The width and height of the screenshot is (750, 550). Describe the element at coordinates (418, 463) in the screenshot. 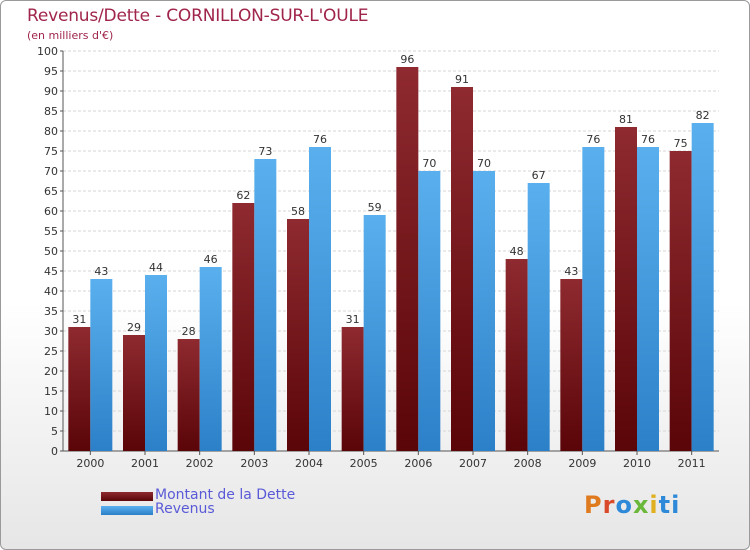

I see `x-tick-label: 2006` at that location.